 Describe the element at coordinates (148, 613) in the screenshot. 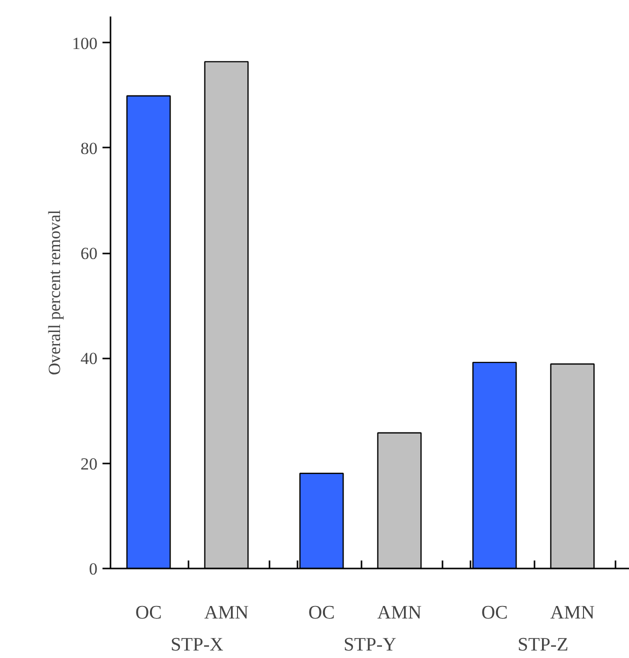

I see `series-label: OC` at that location.